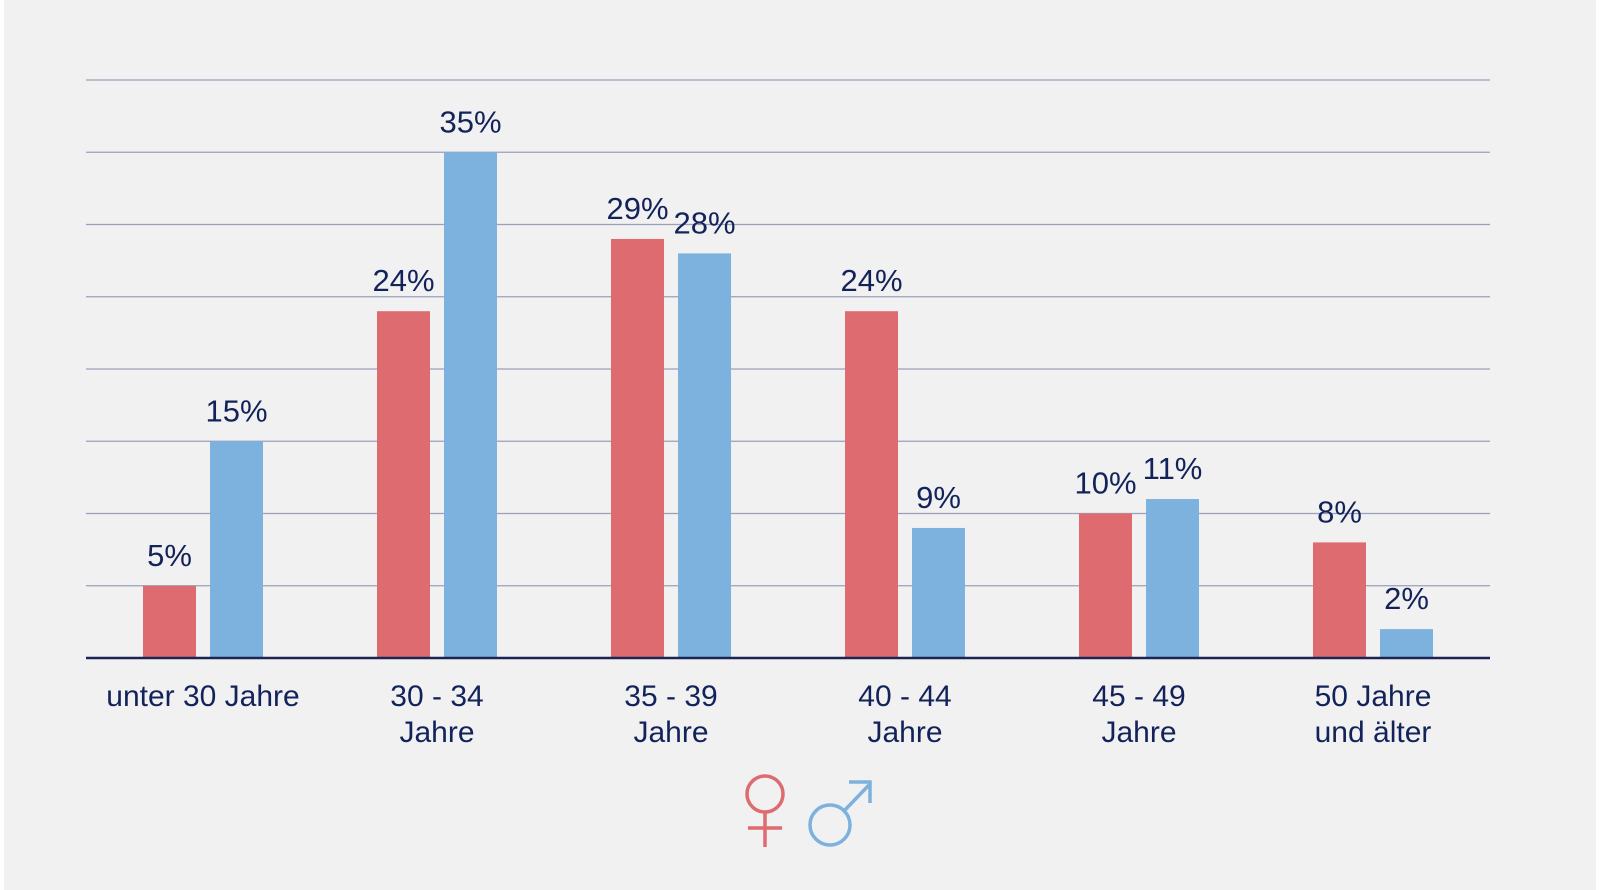 The image size is (1600, 890). I want to click on data-label: 29%, so click(637, 208).